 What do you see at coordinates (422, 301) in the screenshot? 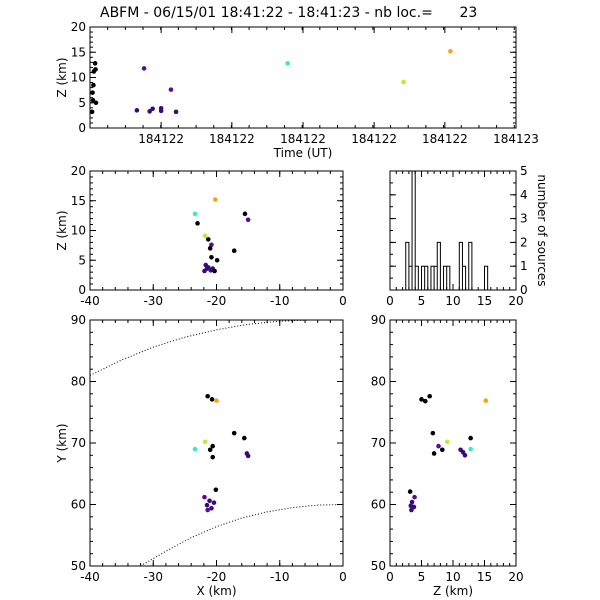
I see `x-tick-label: 5` at bounding box center [422, 301].